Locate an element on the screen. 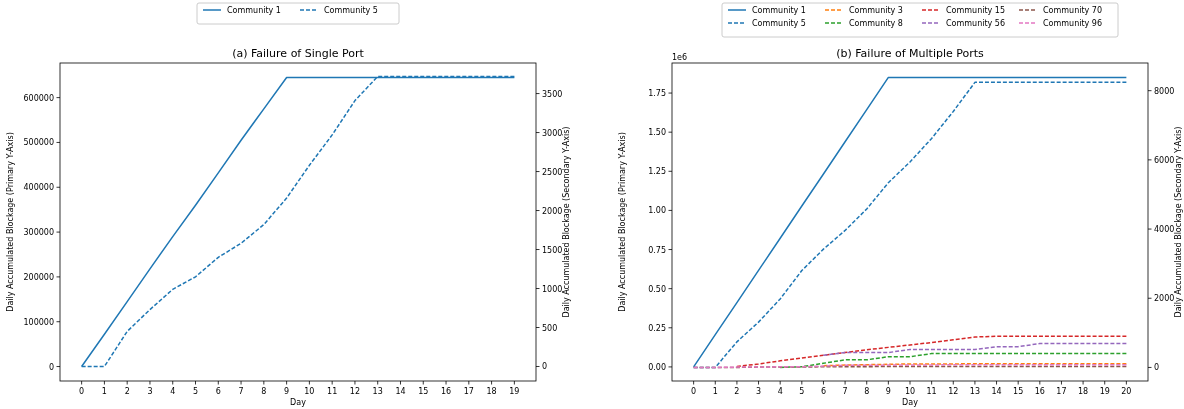 This screenshot has height=409, width=1184. legend-label: Community 15 is located at coordinates (976, 10).